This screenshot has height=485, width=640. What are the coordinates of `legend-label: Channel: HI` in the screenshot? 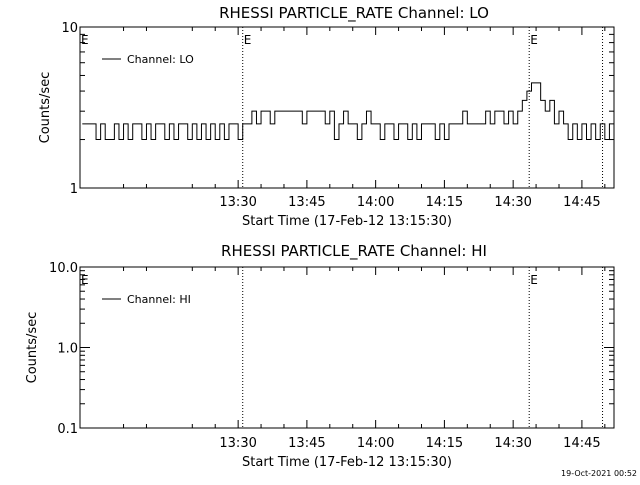 It's located at (159, 299).